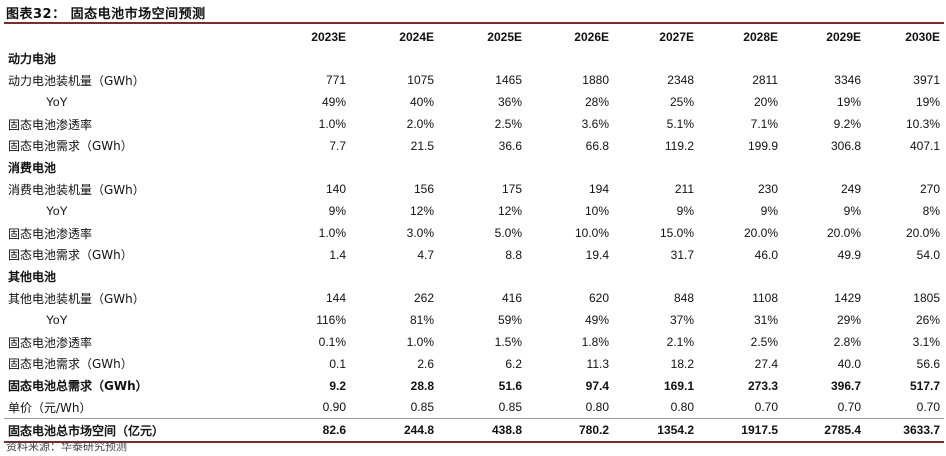 The width and height of the screenshot is (946, 456). What do you see at coordinates (422, 385) in the screenshot?
I see `table-cell: 28.8` at bounding box center [422, 385].